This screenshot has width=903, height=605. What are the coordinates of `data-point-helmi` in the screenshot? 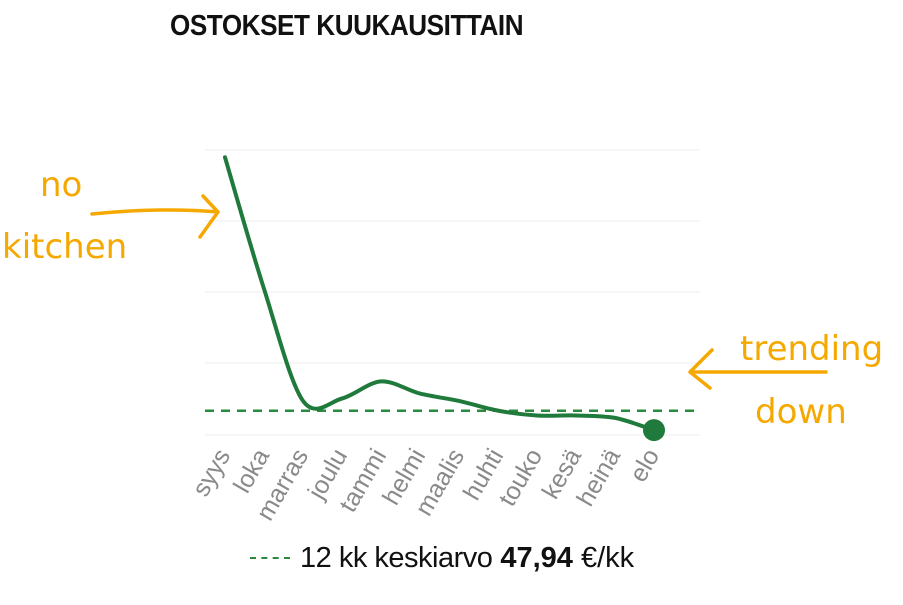 It's located at (420, 394).